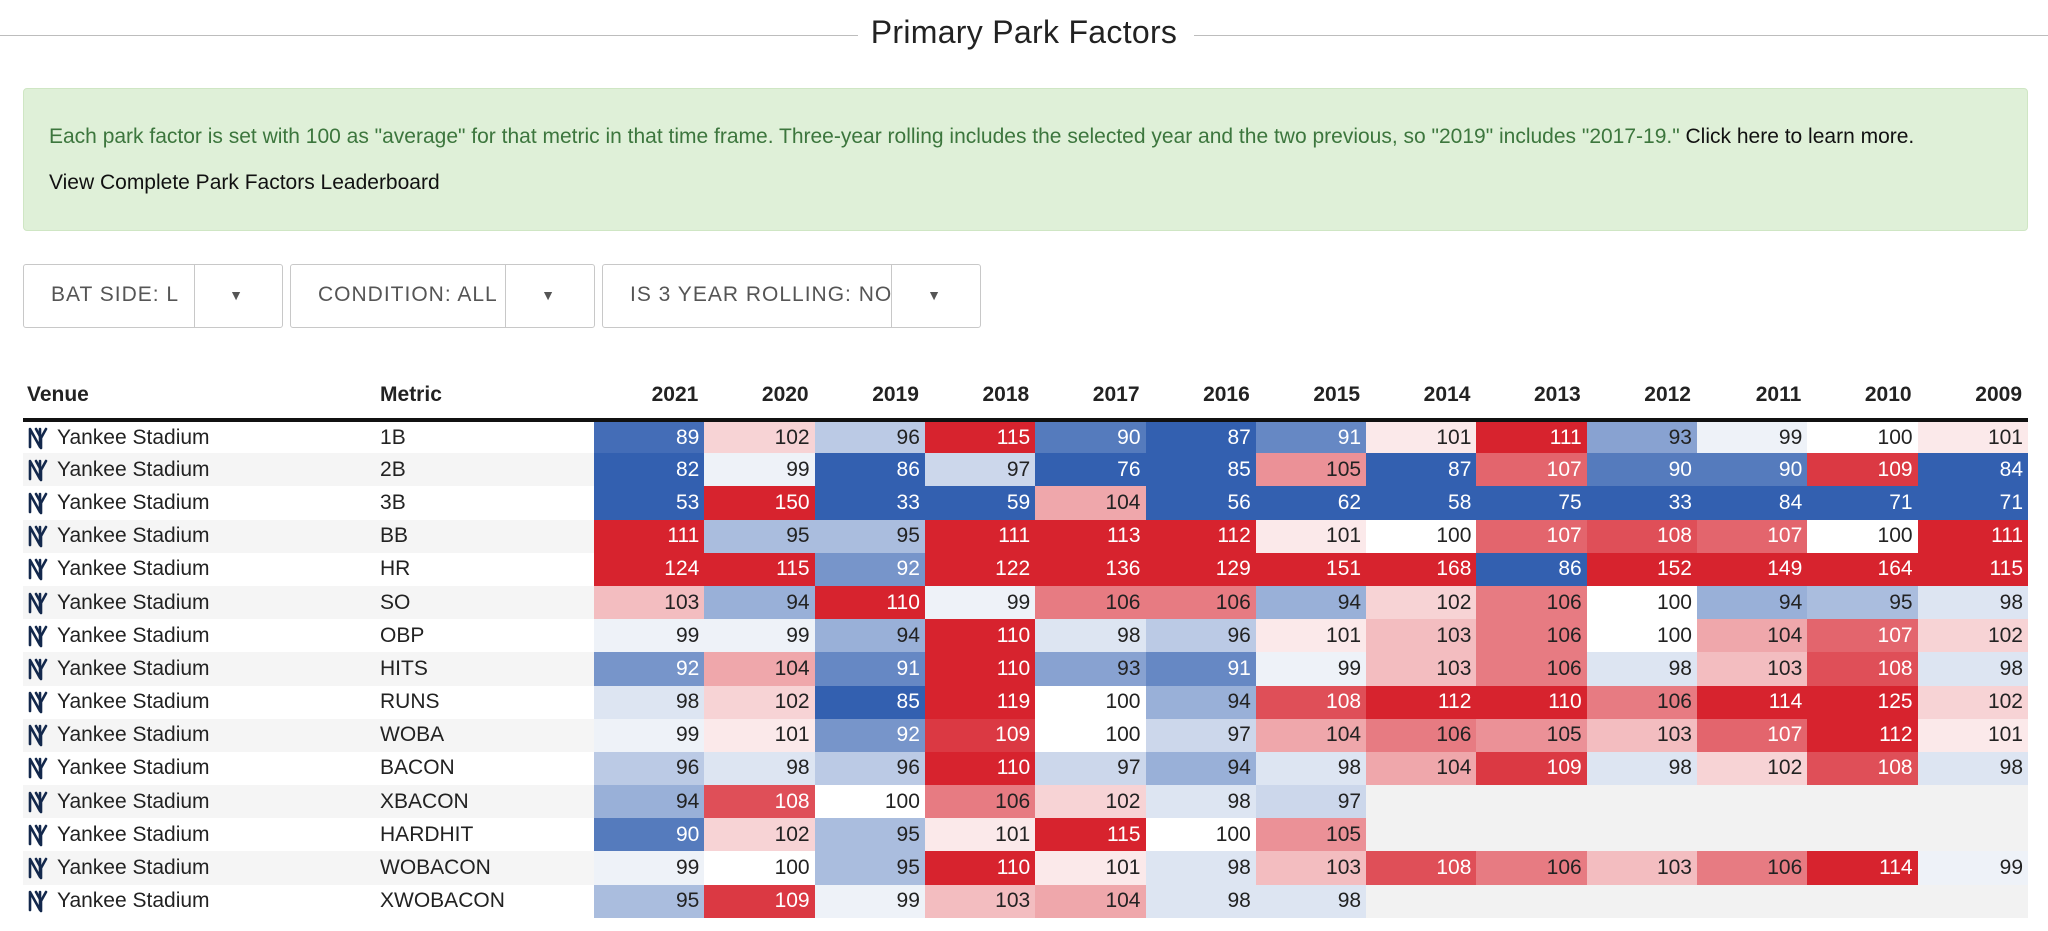  I want to click on year-column-header: 2010, so click(1862, 397).